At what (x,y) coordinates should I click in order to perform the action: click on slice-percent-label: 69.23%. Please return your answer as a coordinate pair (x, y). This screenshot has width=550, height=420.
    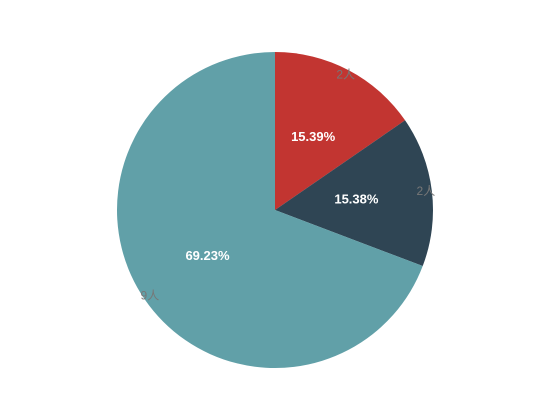
    Looking at the image, I should click on (207, 255).